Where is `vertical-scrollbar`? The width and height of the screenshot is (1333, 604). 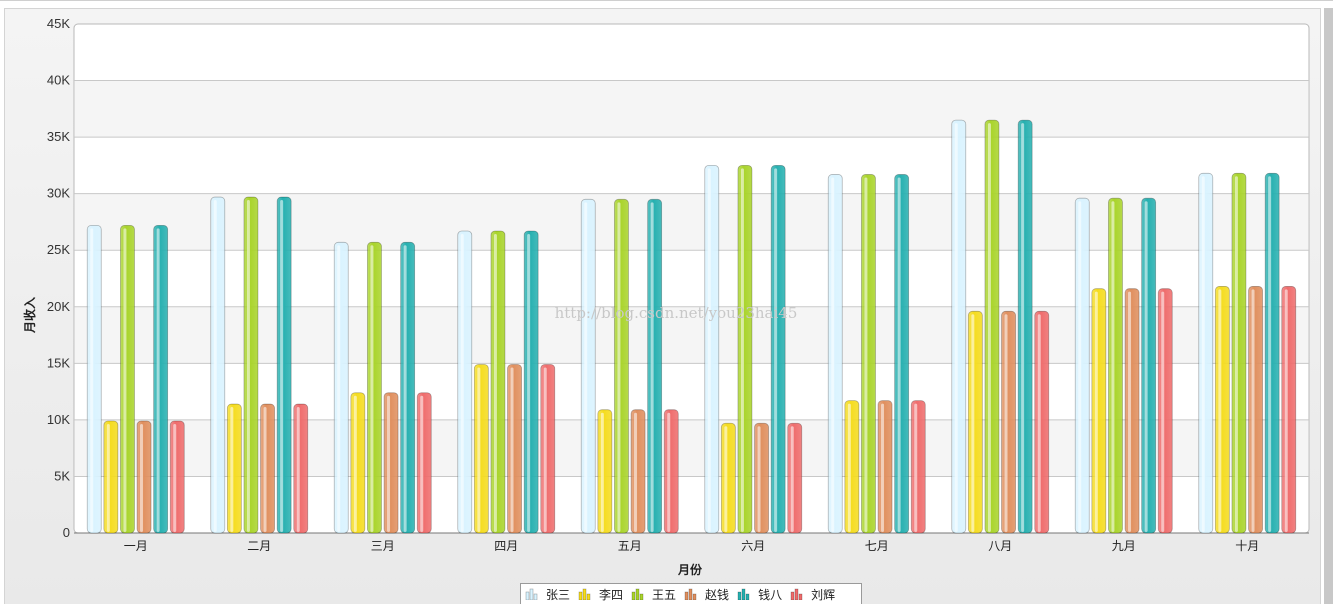
vertical-scrollbar is located at coordinates (1328, 306).